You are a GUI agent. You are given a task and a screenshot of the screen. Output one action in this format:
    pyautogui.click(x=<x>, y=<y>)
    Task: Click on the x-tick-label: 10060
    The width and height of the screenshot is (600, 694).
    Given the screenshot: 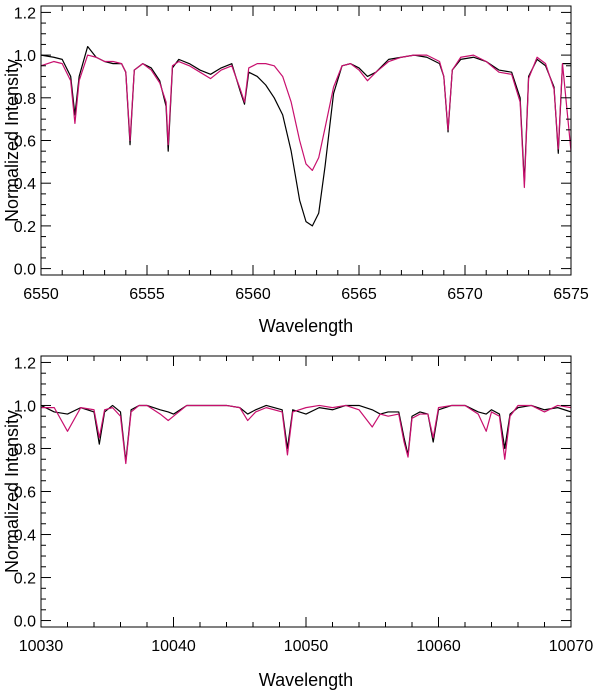 What is the action you would take?
    pyautogui.click(x=438, y=646)
    